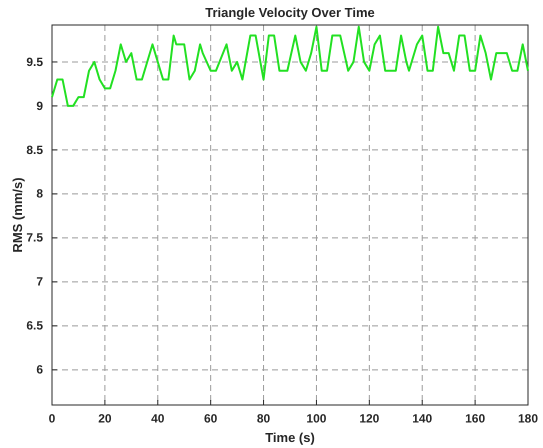 This screenshot has height=448, width=543. Describe the element at coordinates (40, 281) in the screenshot. I see `y-tick-label: 7` at that location.